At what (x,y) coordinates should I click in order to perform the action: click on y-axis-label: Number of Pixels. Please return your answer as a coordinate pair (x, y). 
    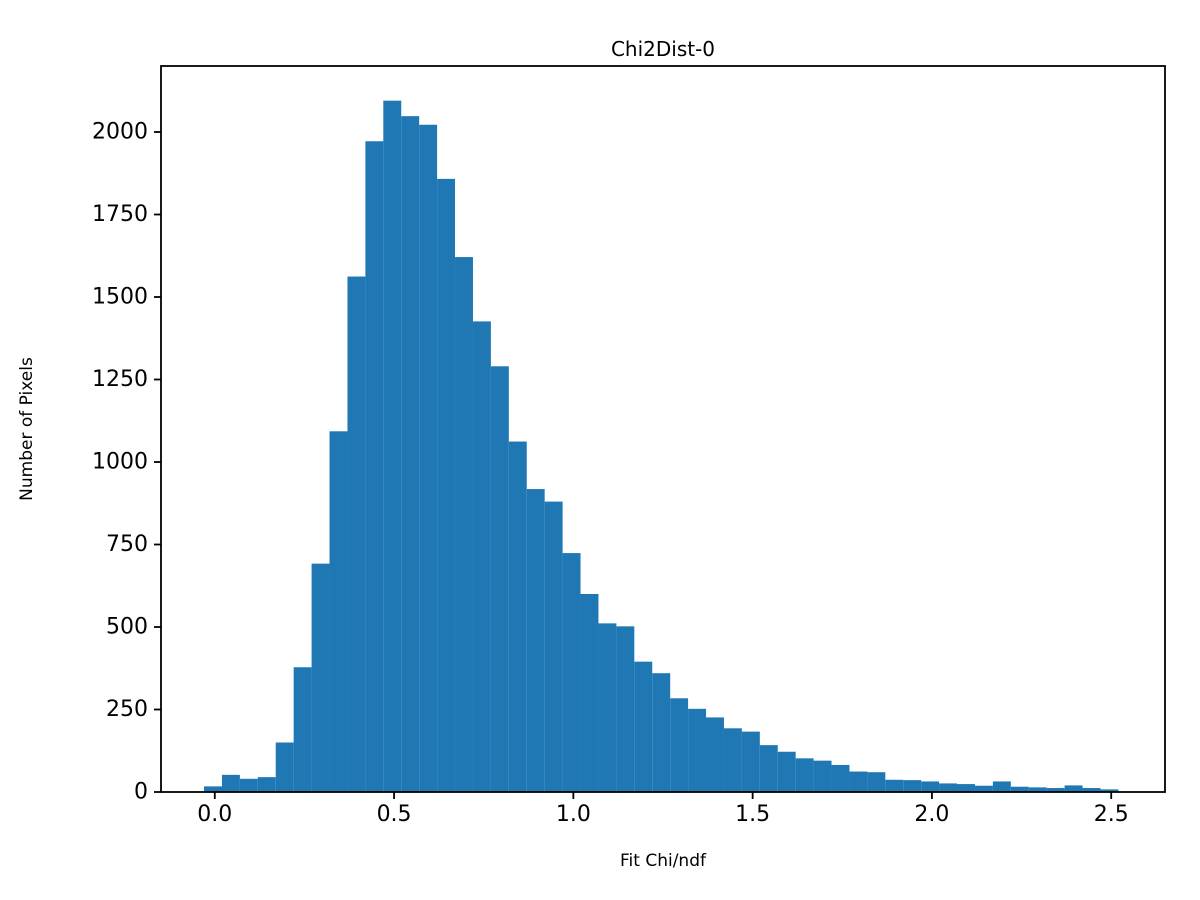
    Looking at the image, I should click on (27, 429).